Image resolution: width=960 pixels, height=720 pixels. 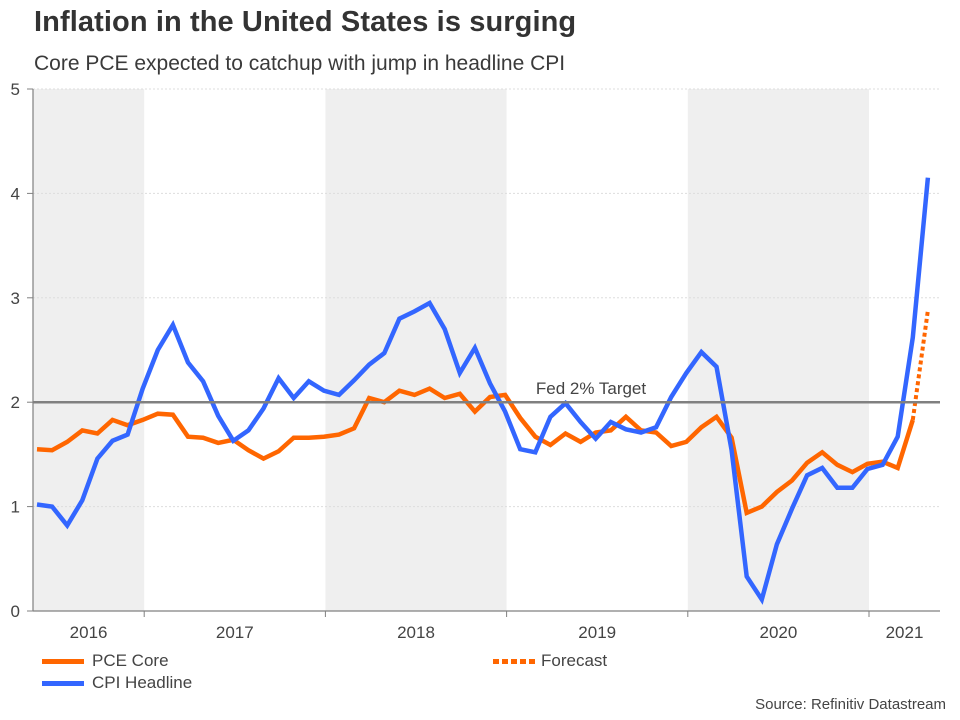 I want to click on fed-target-label: Fed 2% Target, so click(x=591, y=388).